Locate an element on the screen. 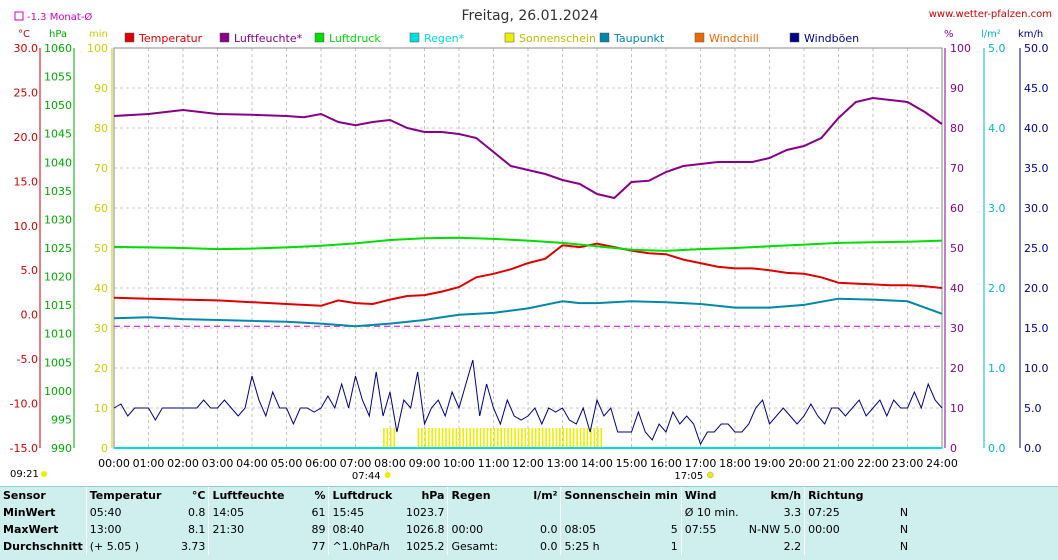  x-tick-label: 05:00 is located at coordinates (287, 463).